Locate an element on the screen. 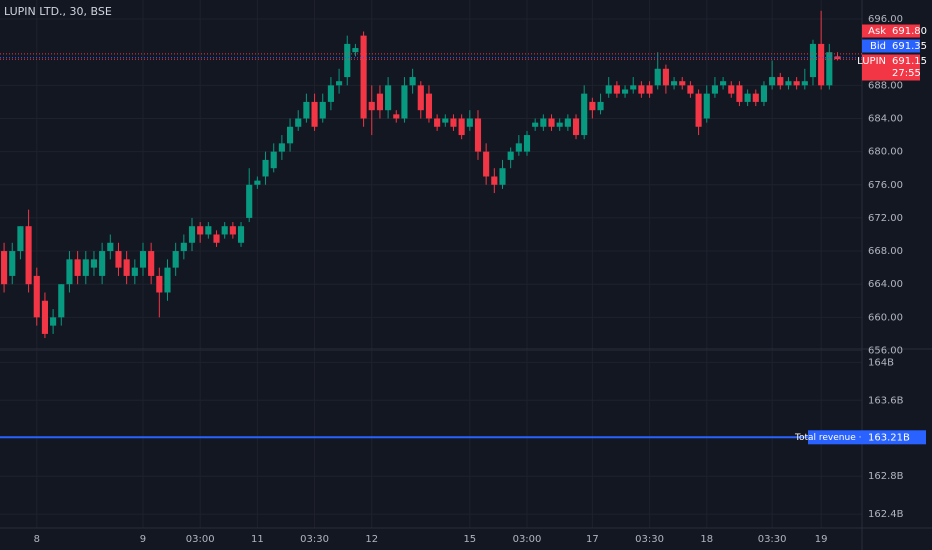 Image resolution: width=932 pixels, height=550 pixels. y-tick-label: 664.00 is located at coordinates (885, 284).